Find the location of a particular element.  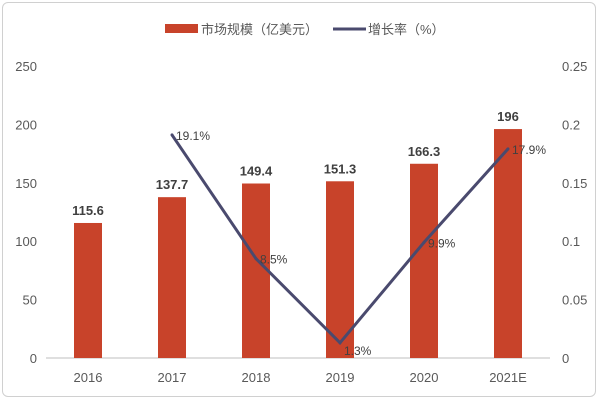

left-tick-label: 50 is located at coordinates (30, 300).